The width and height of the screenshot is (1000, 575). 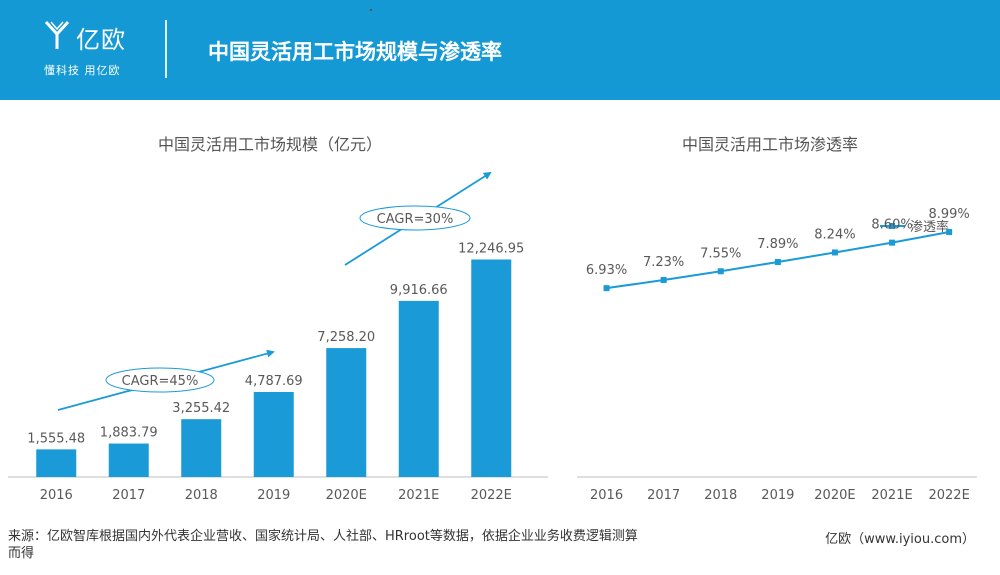 I want to click on data-label: 7.23%, so click(x=663, y=262).